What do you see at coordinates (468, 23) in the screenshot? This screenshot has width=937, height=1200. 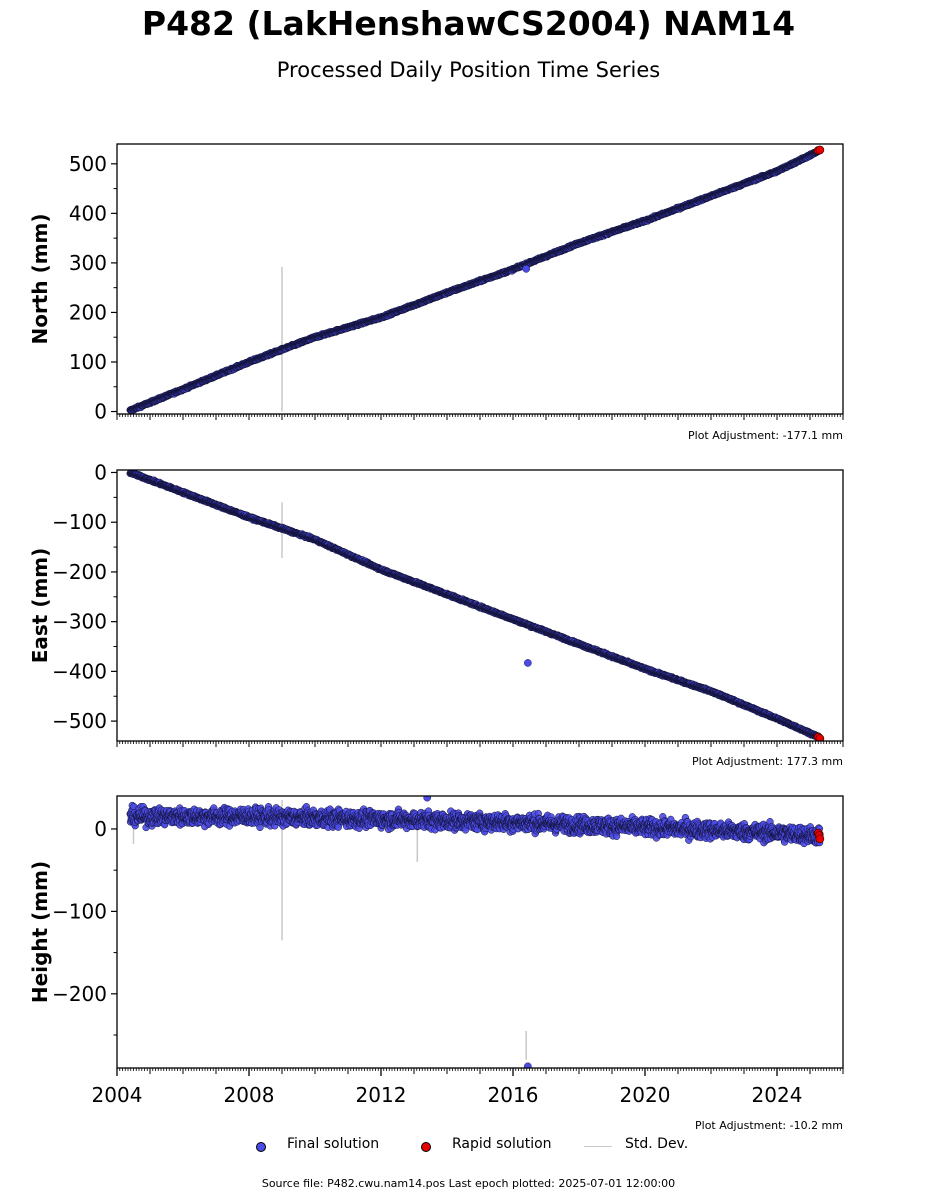 I see `chart-title: P482 (LakHenshawCS2004) NAM14` at bounding box center [468, 23].